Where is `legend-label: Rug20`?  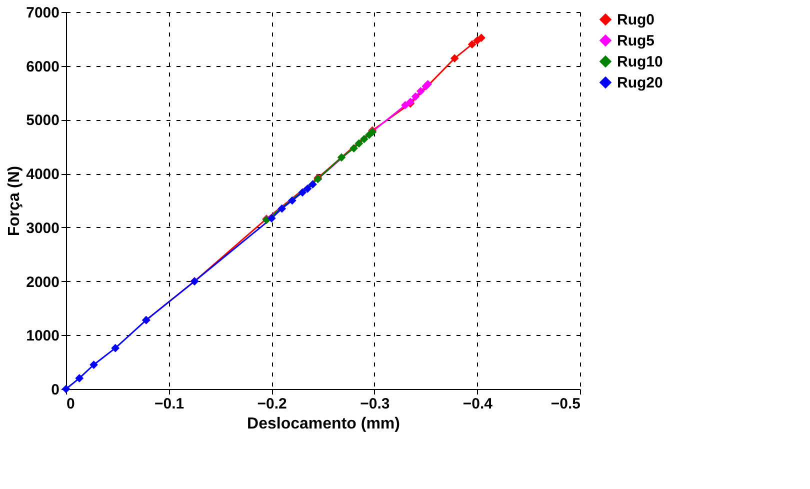
legend-label: Rug20 is located at coordinates (640, 83).